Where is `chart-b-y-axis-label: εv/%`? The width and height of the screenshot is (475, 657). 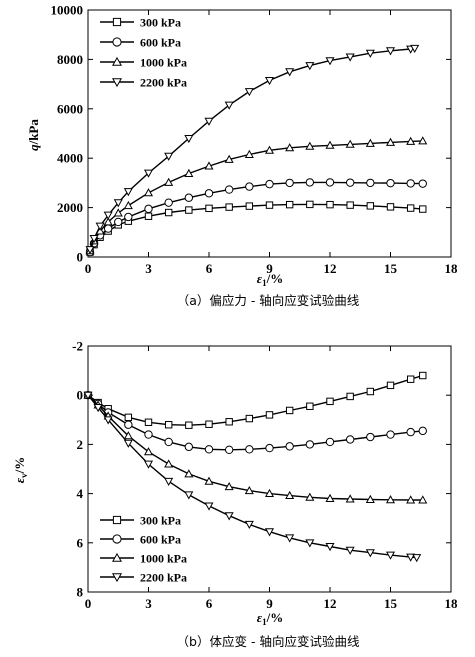
chart-b-y-axis-label: εv/% is located at coordinates (20, 470).